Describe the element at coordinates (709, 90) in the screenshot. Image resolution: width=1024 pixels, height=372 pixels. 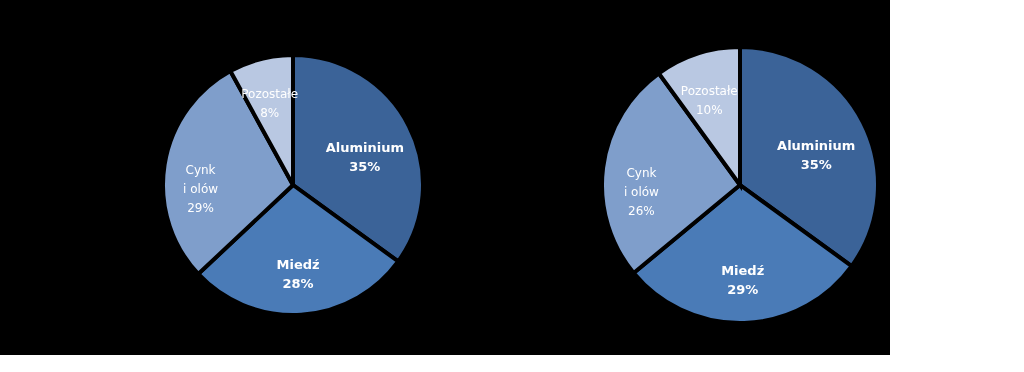
I see `slice-label: Pozostałe` at that location.